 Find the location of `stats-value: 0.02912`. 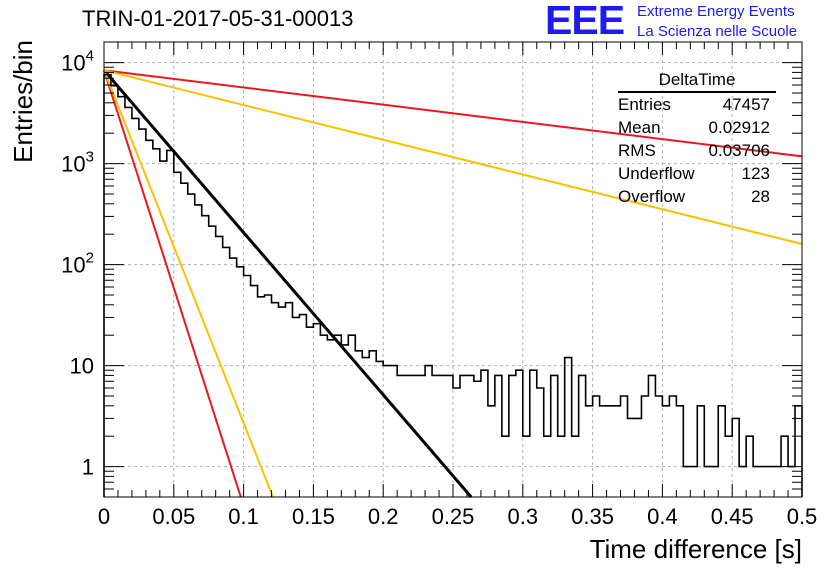

stats-value: 0.02912 is located at coordinates (739, 127).